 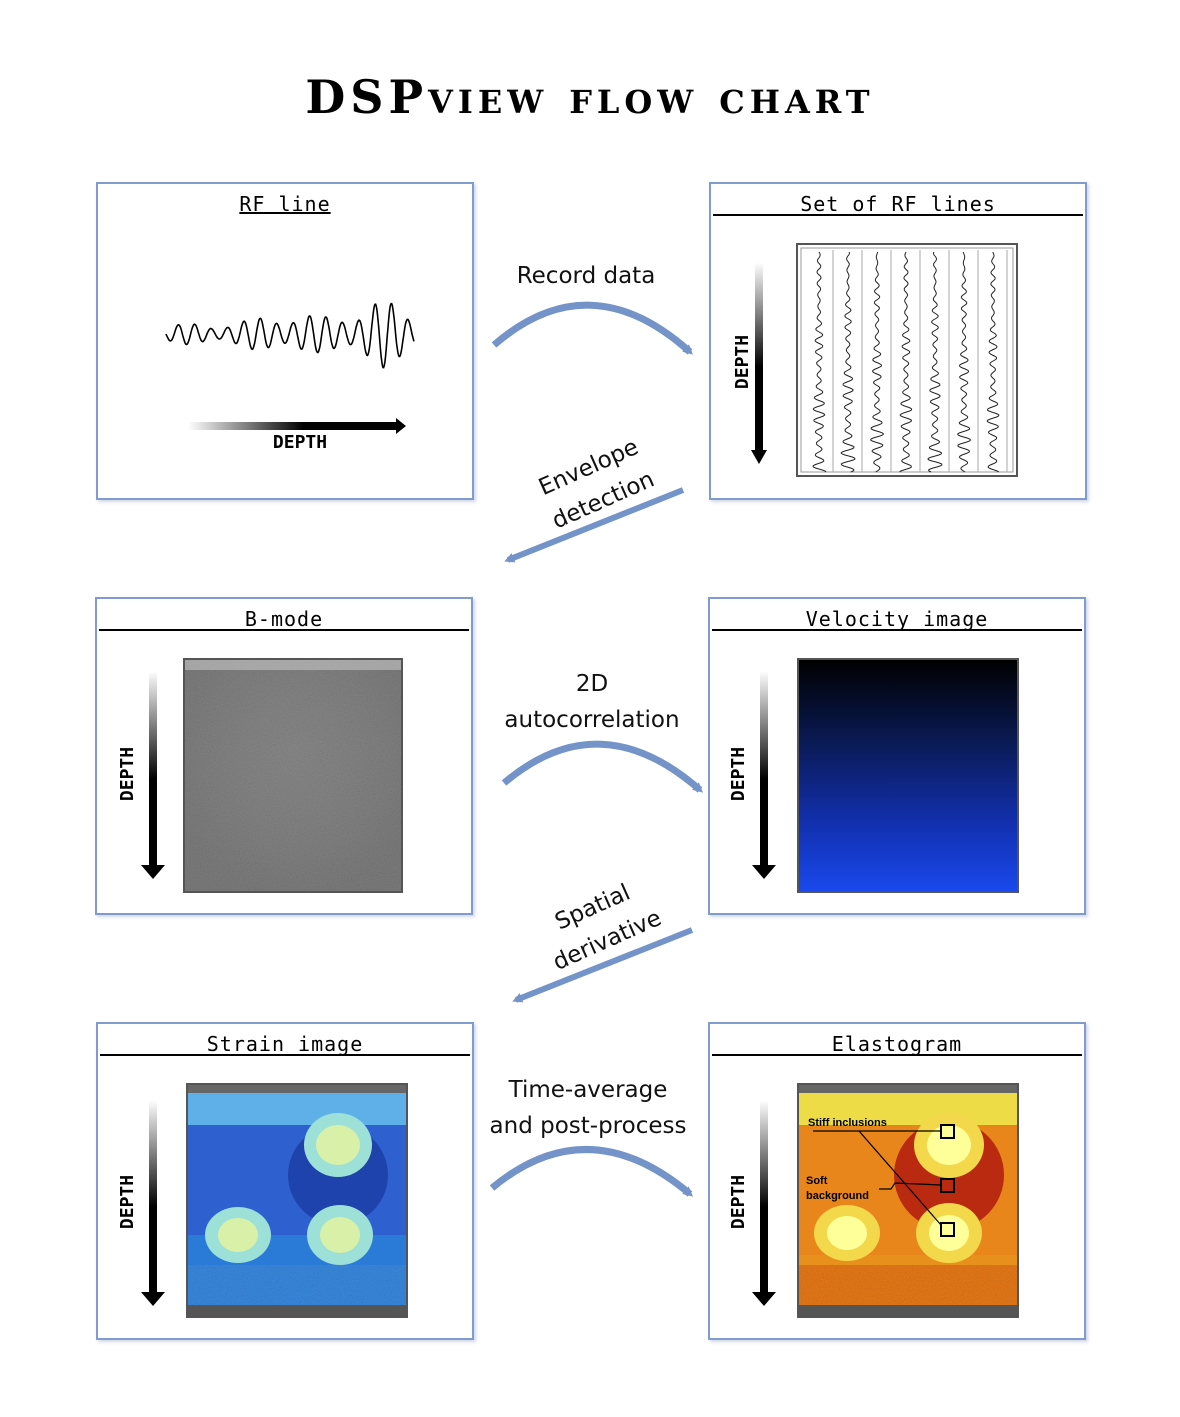 I want to click on panel-title: B-mode, so click(x=284, y=619).